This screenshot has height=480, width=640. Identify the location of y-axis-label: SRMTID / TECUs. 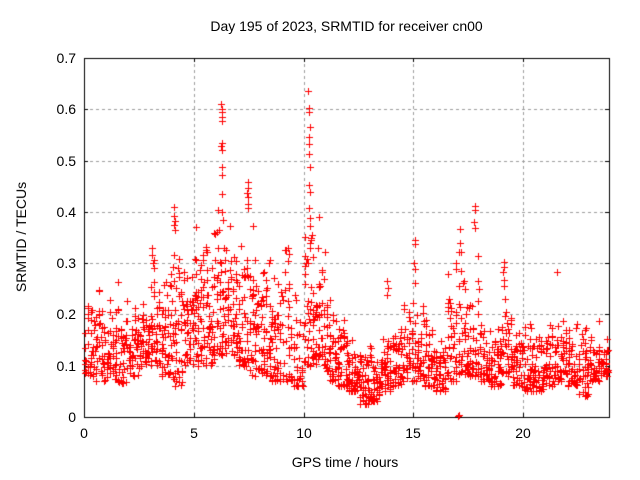
(21, 237).